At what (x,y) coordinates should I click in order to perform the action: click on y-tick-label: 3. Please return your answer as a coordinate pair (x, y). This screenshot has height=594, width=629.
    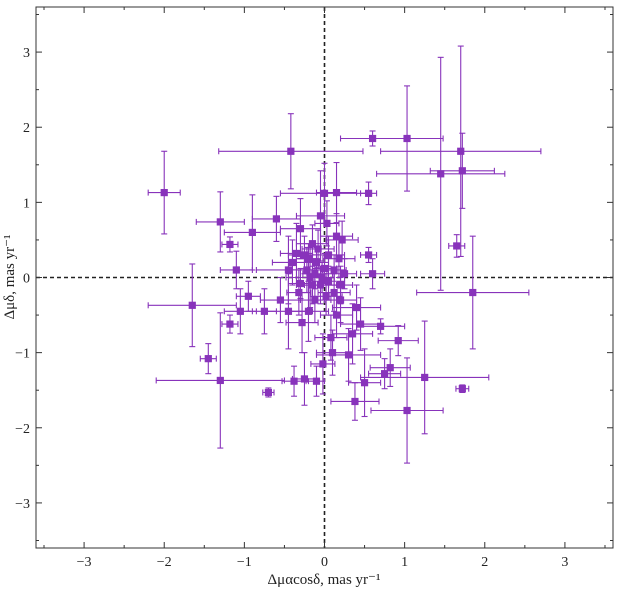
    Looking at the image, I should click on (26, 53).